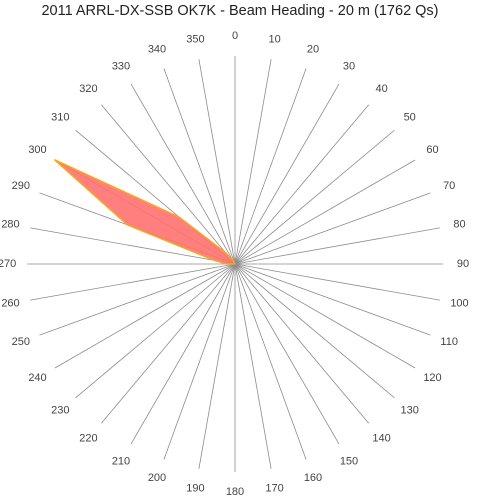 This screenshot has width=500, height=500. What do you see at coordinates (410, 117) in the screenshot?
I see `tick-label-50: 50` at bounding box center [410, 117].